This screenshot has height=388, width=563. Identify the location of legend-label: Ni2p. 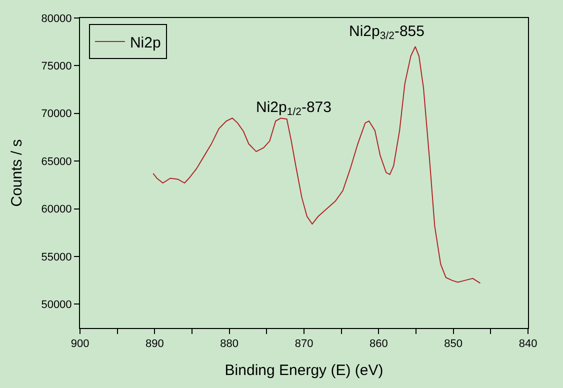
(145, 43).